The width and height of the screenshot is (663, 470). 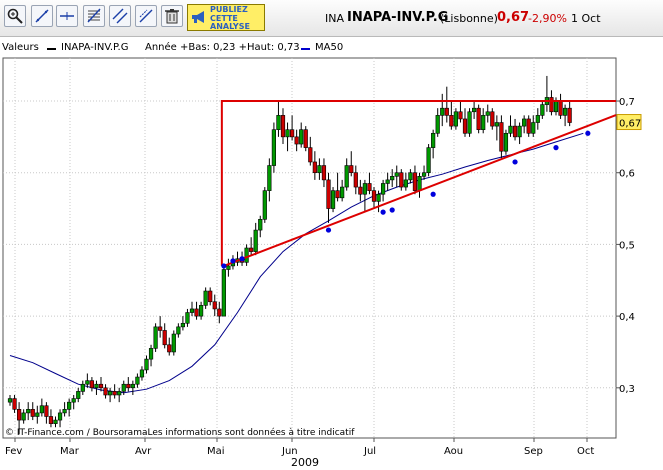 What do you see at coordinates (331, 18) in the screenshot?
I see `toolbar: PUBLIEZ CETTE ANALYSE` at bounding box center [331, 18].